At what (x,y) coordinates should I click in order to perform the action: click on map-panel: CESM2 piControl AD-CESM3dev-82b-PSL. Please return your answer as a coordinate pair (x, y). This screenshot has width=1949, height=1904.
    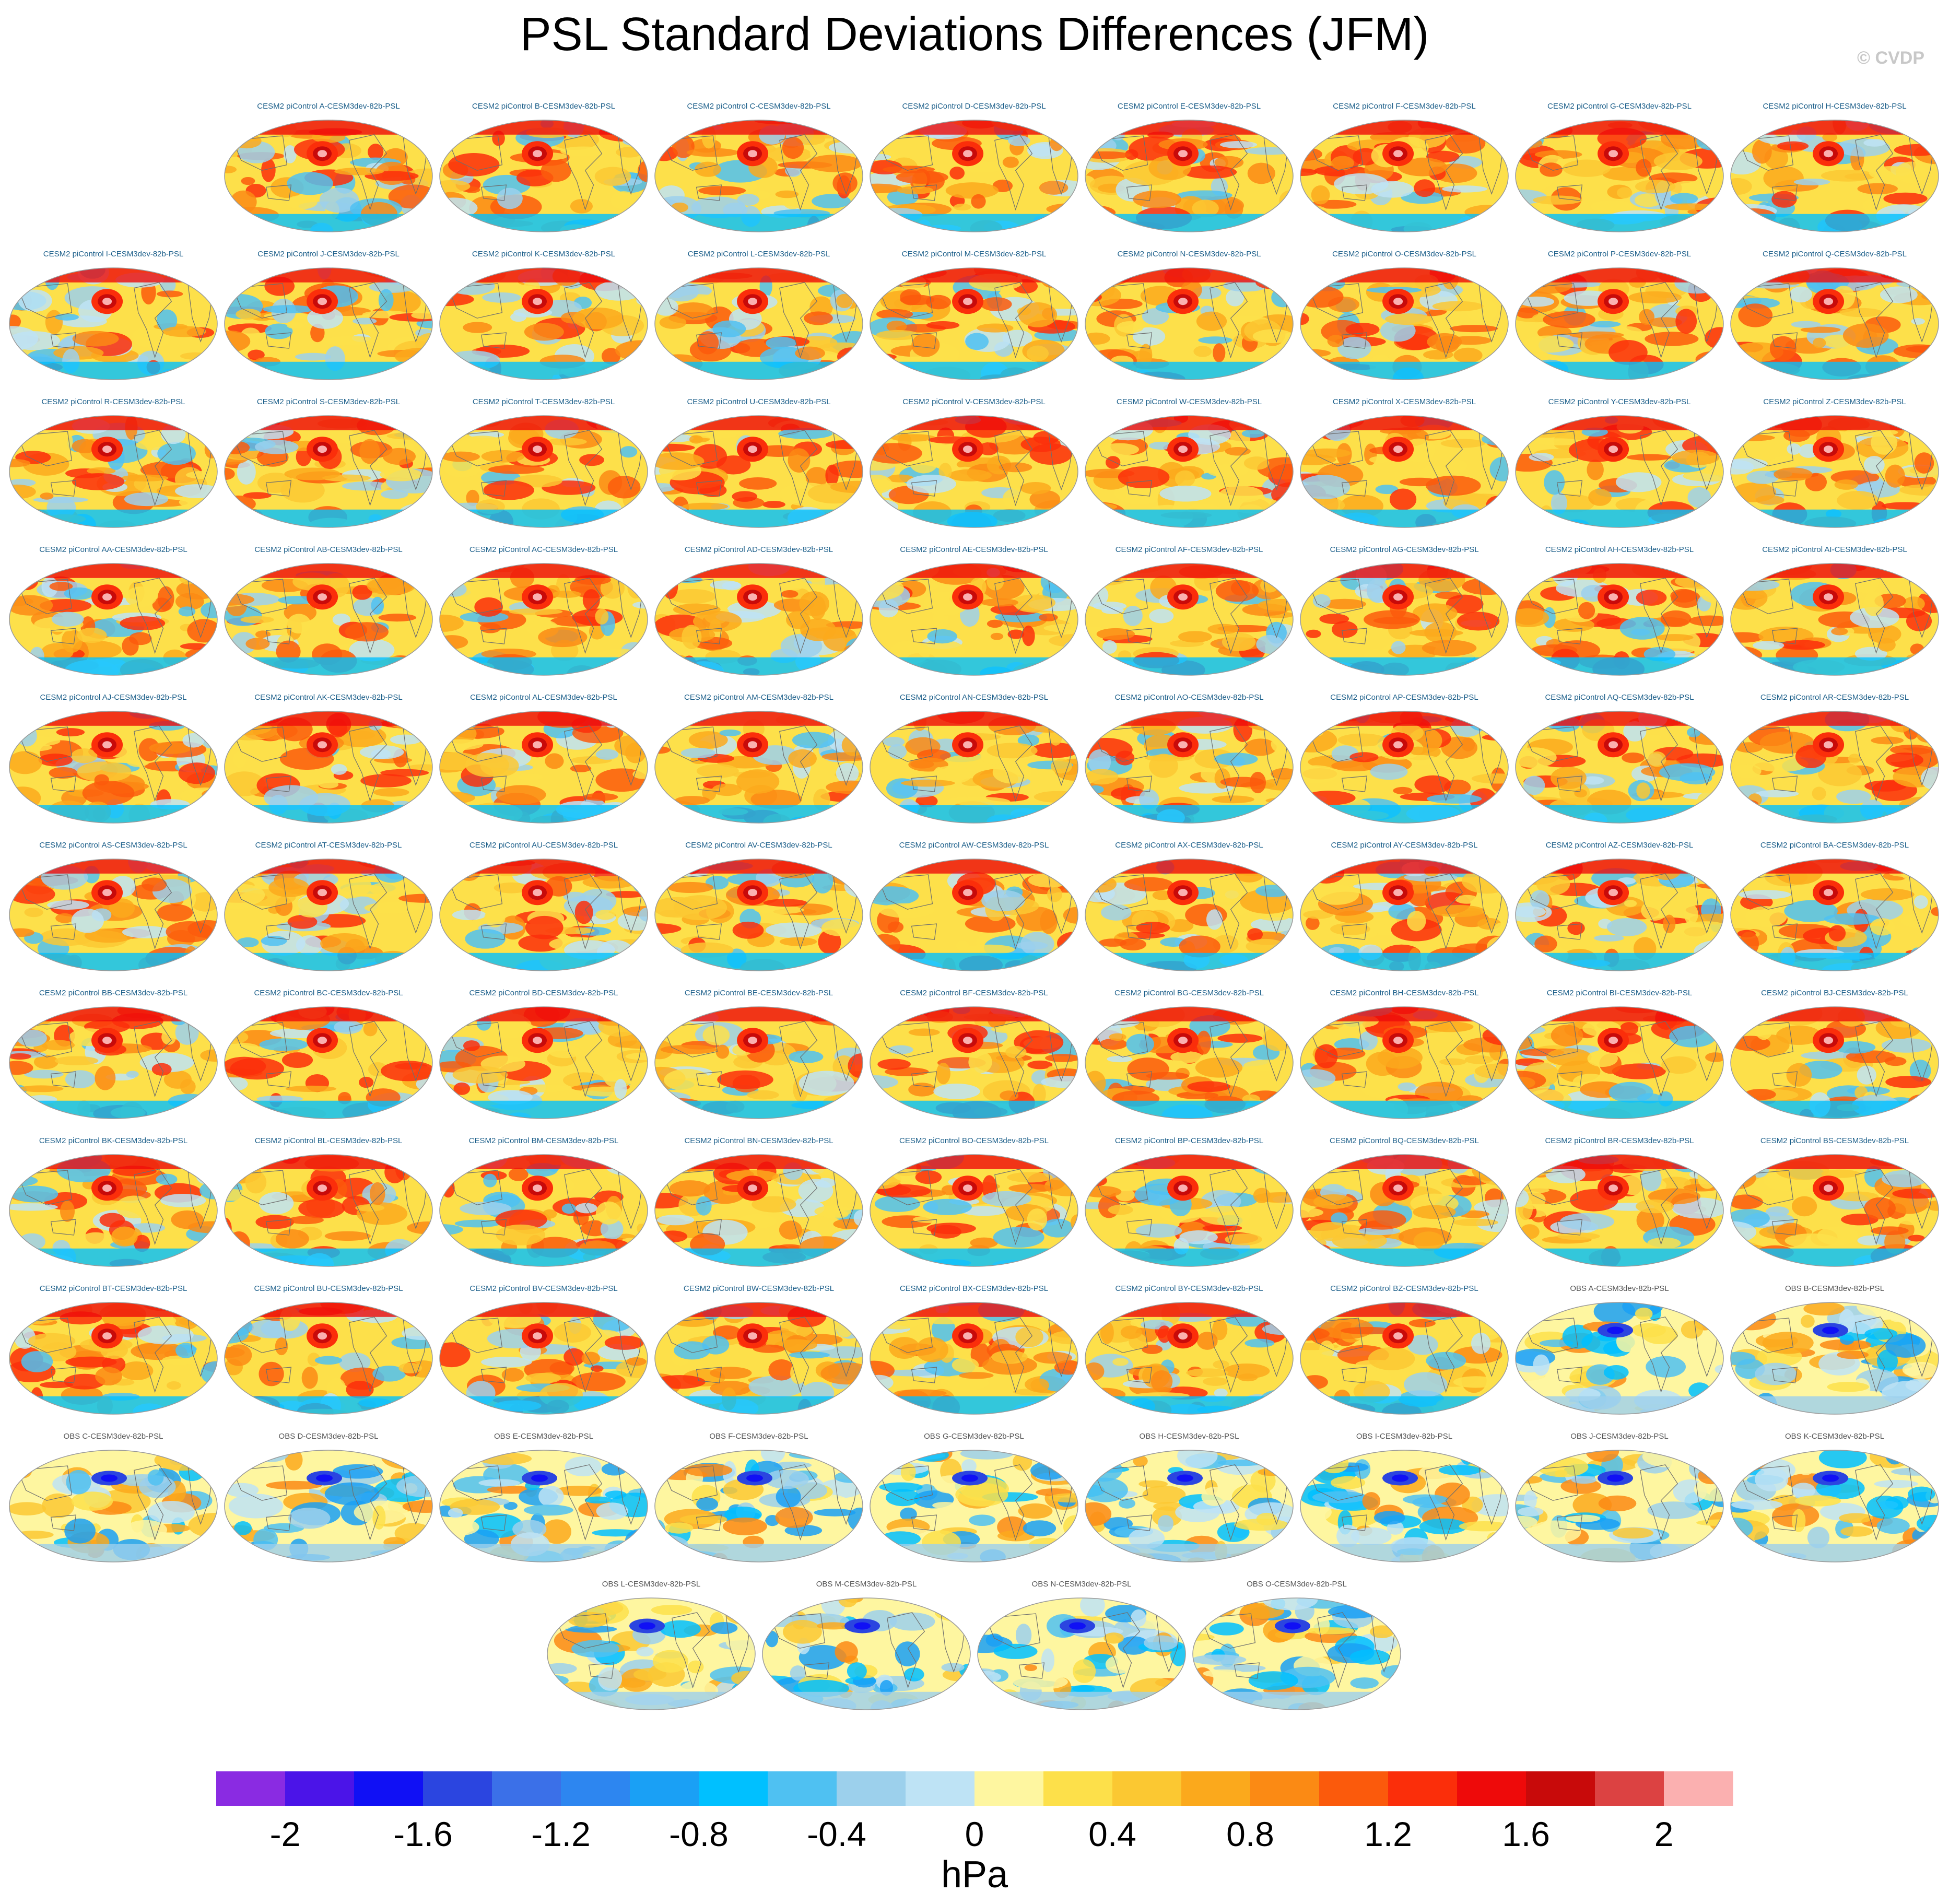
    Looking at the image, I should click on (758, 610).